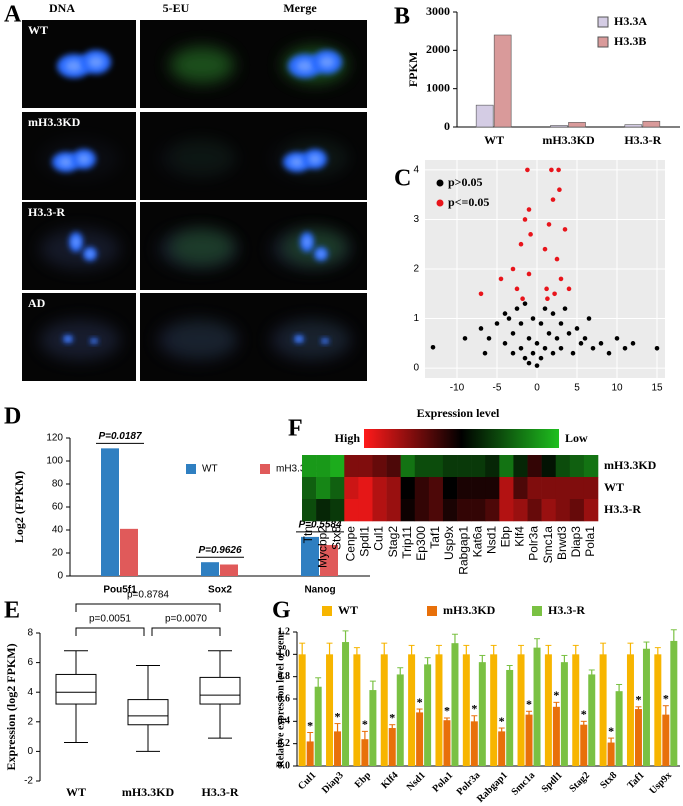 Image resolution: width=683 pixels, height=806 pixels. Describe the element at coordinates (407, 542) in the screenshot. I see `column-label: Trip11` at that location.